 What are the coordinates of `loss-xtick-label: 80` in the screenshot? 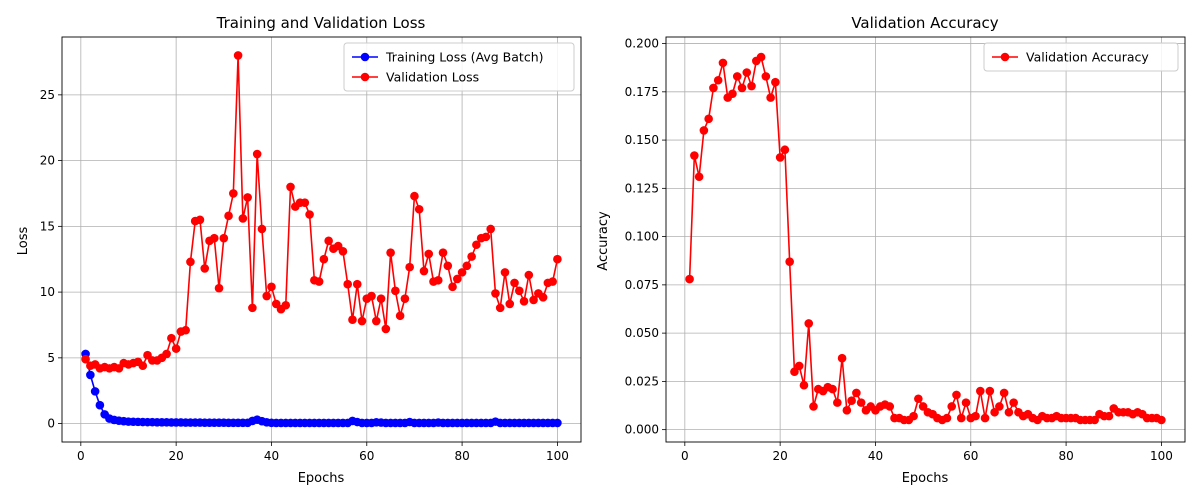 It's located at (461, 456).